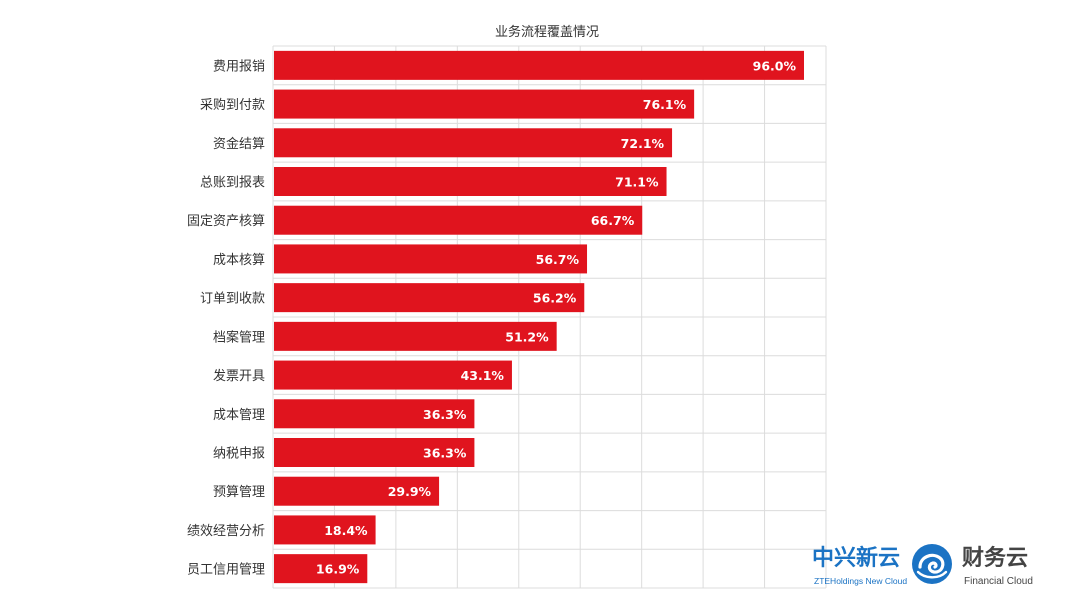  Describe the element at coordinates (232, 105) in the screenshot. I see `category-label: 采购到付款` at that location.